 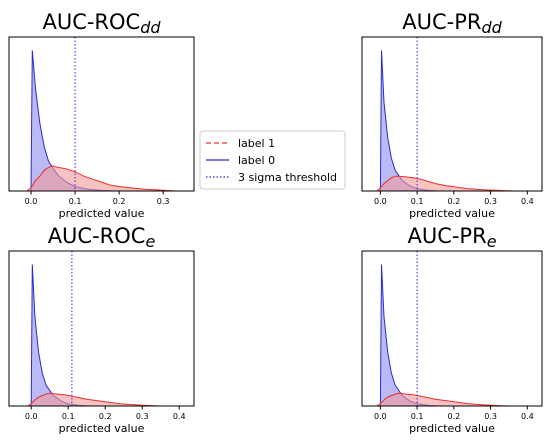 I want to click on legend-entry-label: label 0, so click(x=256, y=160).